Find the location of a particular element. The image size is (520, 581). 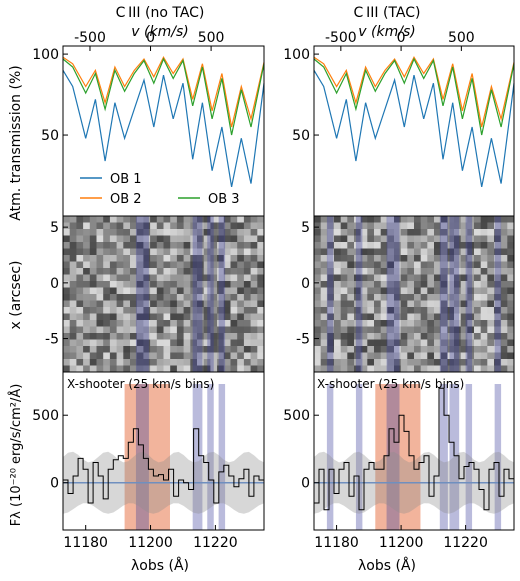

left-wavelength-tick-label: 11220 is located at coordinates (215, 543).